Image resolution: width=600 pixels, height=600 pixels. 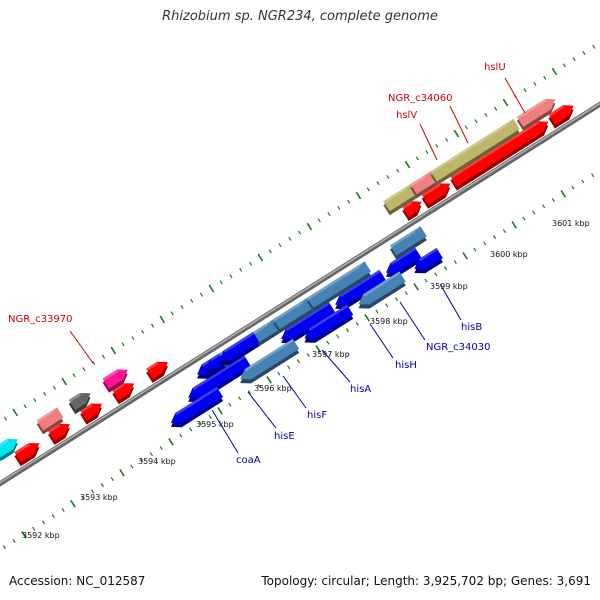 What do you see at coordinates (408, 241) in the screenshot?
I see `reverse-cds-outer-4-body` at bounding box center [408, 241].